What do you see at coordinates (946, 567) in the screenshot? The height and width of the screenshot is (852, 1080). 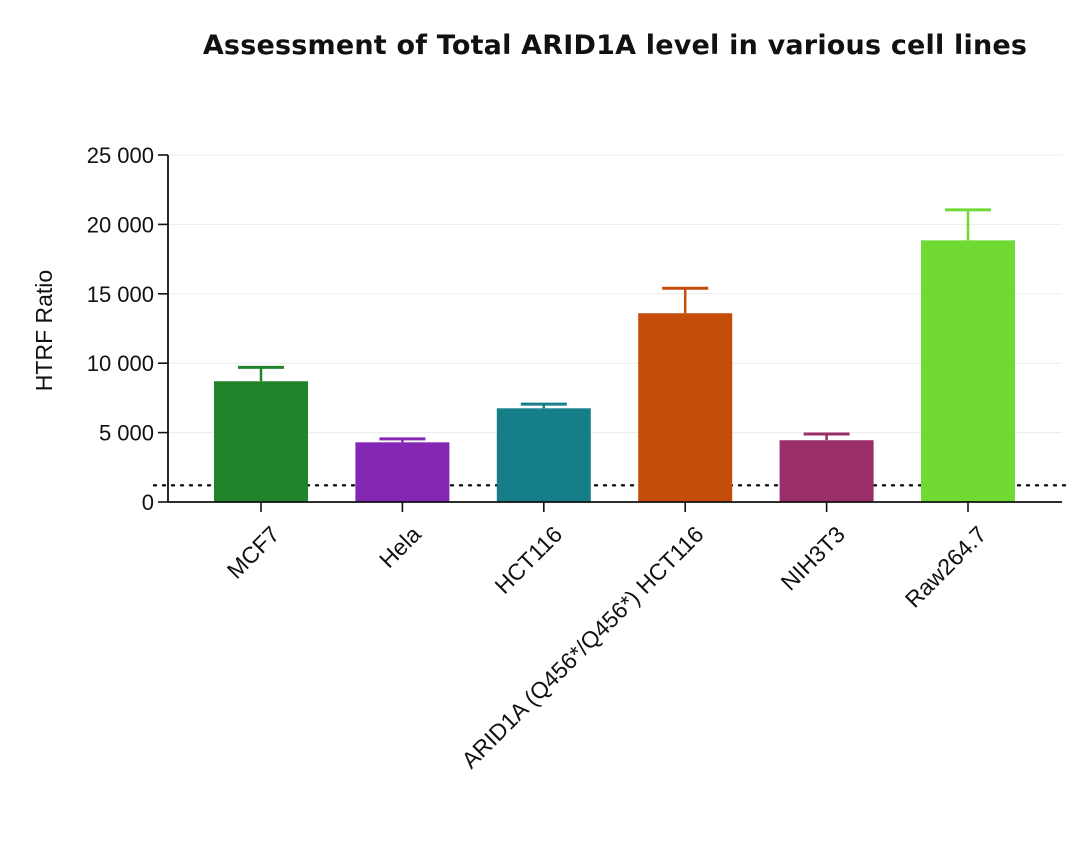 I see `x-tick-label: Raw264.7` at bounding box center [946, 567].